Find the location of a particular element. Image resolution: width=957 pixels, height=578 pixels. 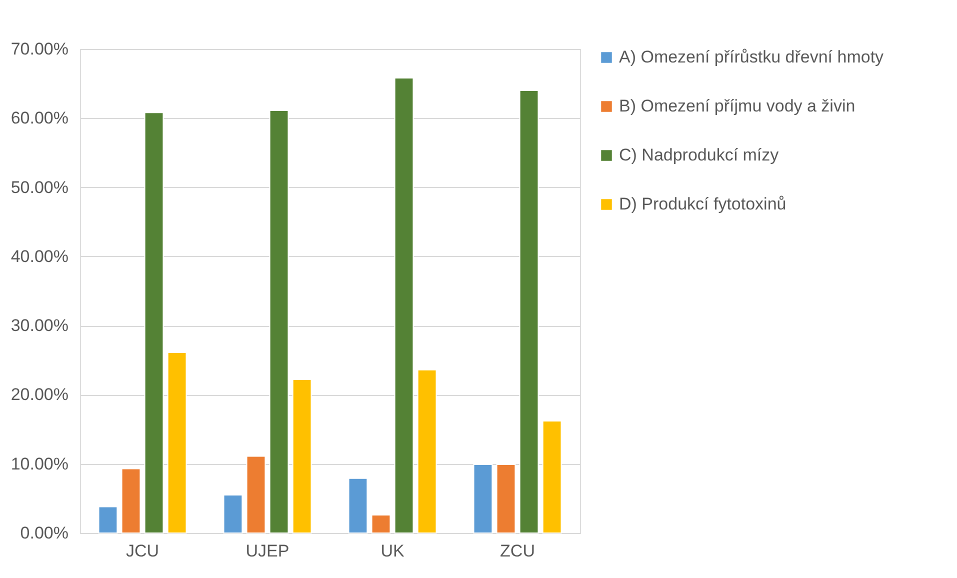

legend-label: B) Omezení příjmu vody a živin is located at coordinates (737, 106).